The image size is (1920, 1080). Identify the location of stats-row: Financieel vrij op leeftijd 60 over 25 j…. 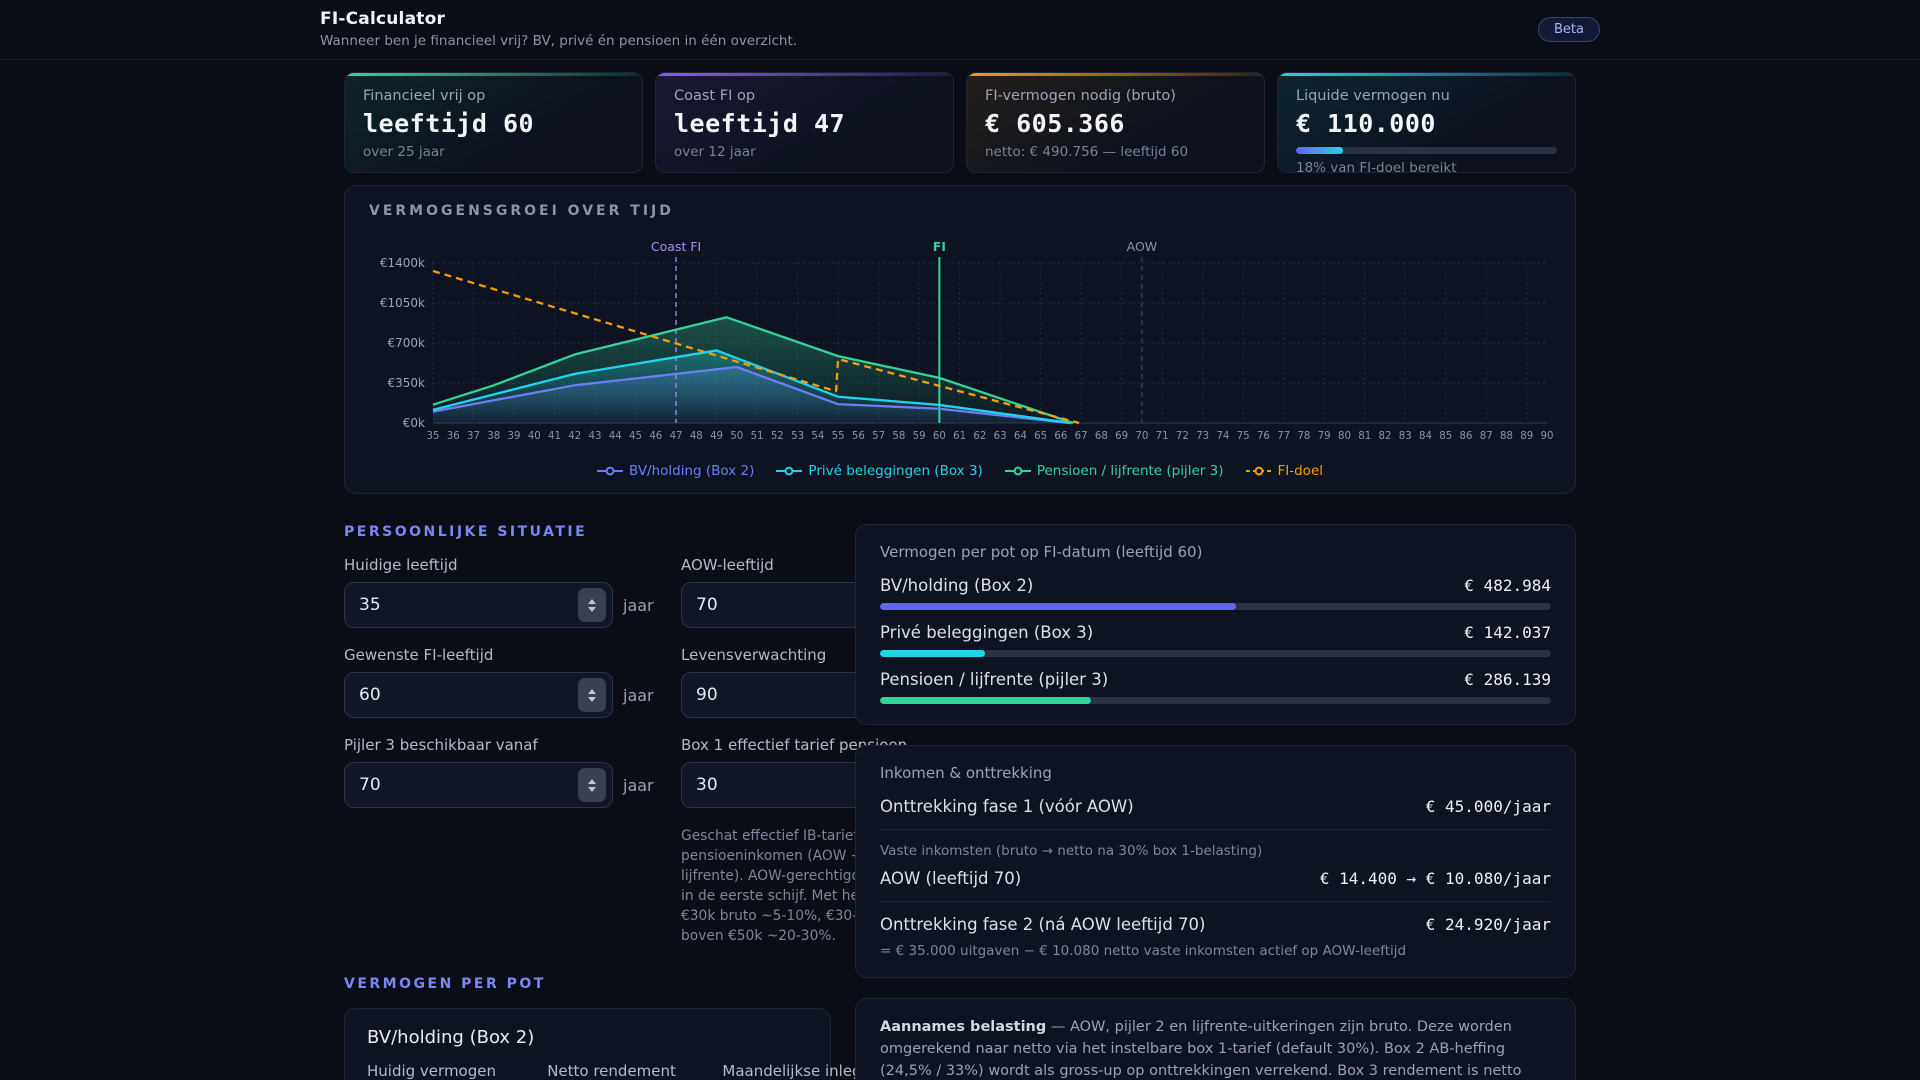
(960, 122).